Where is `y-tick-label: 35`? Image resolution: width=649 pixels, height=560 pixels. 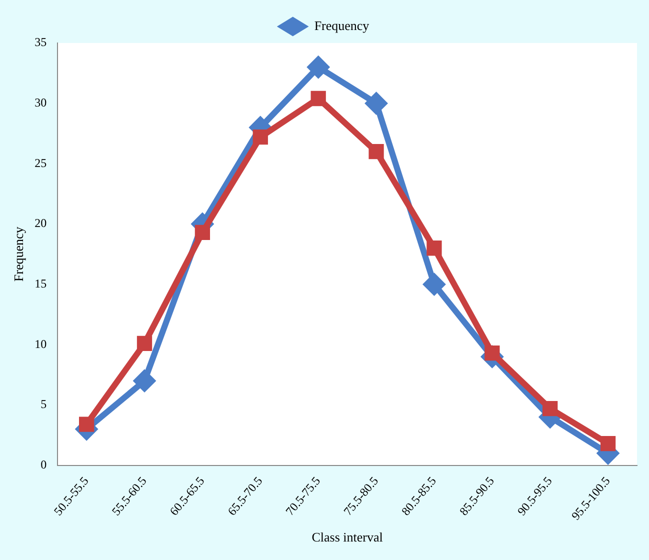
y-tick-label: 35 is located at coordinates (40, 42).